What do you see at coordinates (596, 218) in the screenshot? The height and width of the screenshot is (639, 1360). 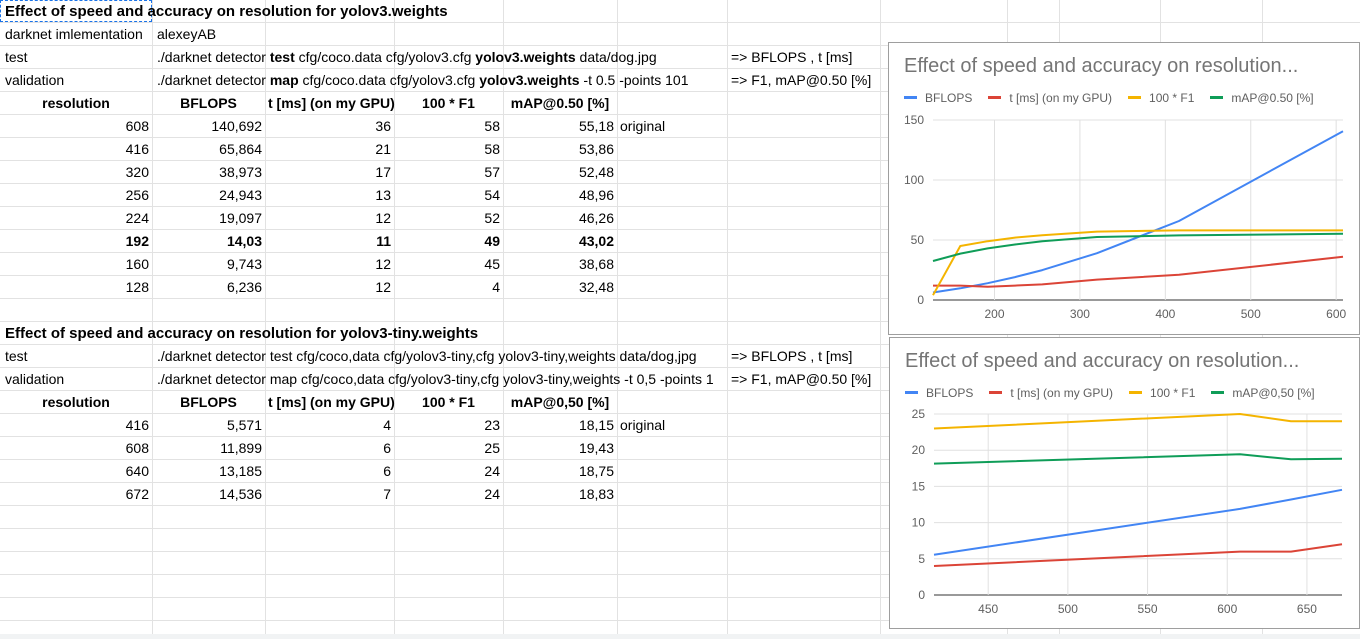 I see `table-cell: 46,26` at bounding box center [596, 218].